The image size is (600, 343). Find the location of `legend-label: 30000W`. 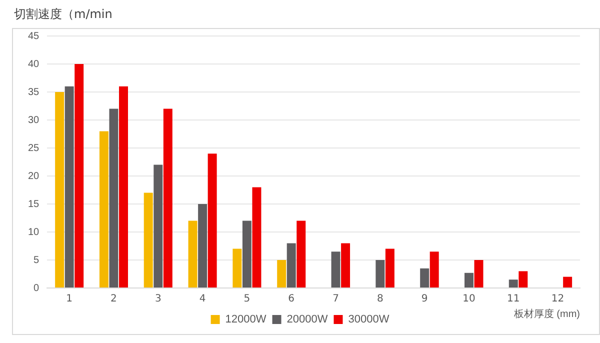

legend-label: 30000W is located at coordinates (369, 320).